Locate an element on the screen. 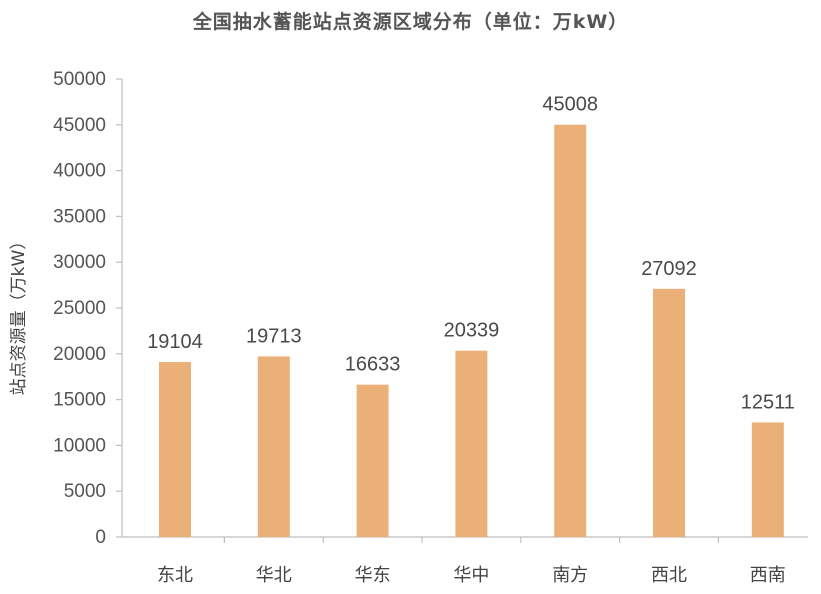  x-tick-label: 西北 is located at coordinates (669, 575).